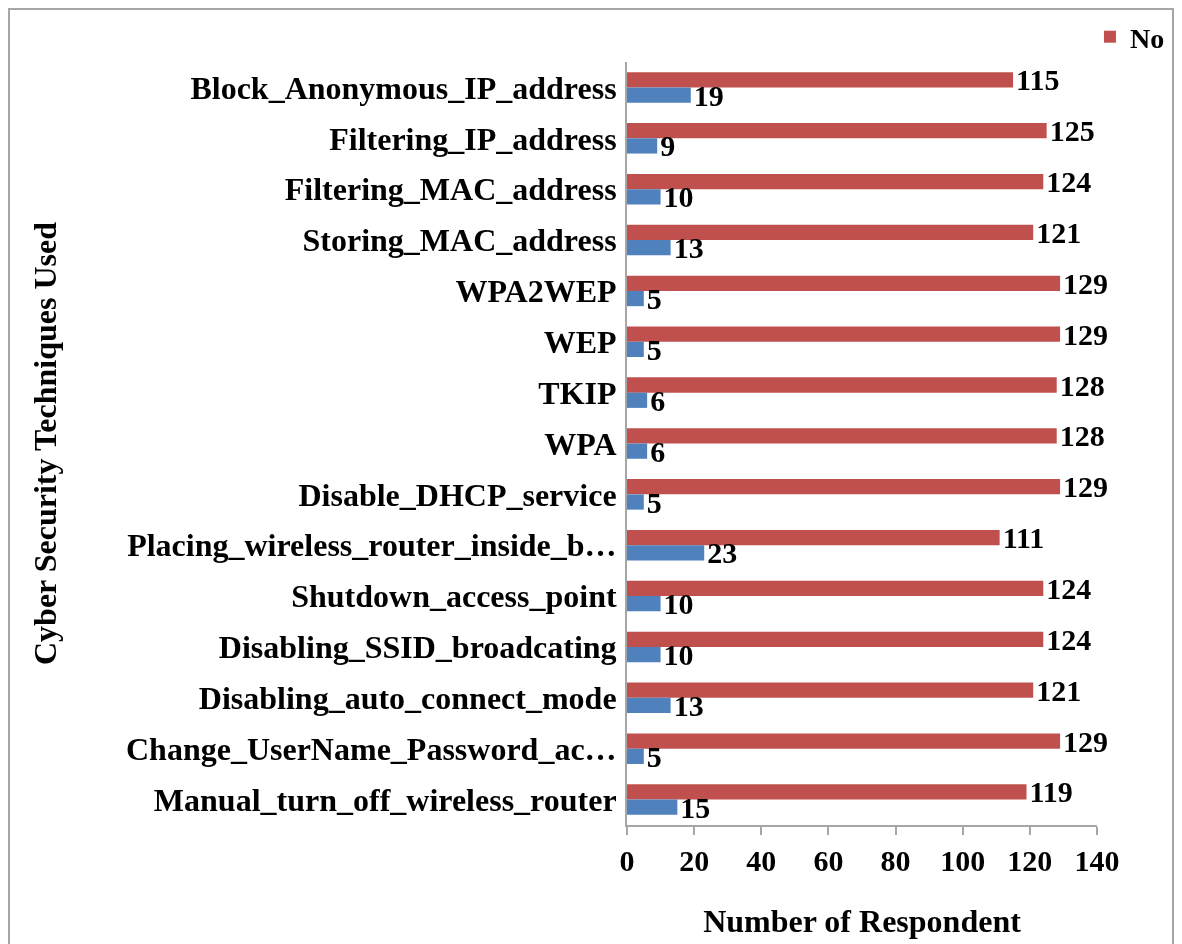  Describe the element at coordinates (1097, 860) in the screenshot. I see `x-tick-label: 140` at that location.